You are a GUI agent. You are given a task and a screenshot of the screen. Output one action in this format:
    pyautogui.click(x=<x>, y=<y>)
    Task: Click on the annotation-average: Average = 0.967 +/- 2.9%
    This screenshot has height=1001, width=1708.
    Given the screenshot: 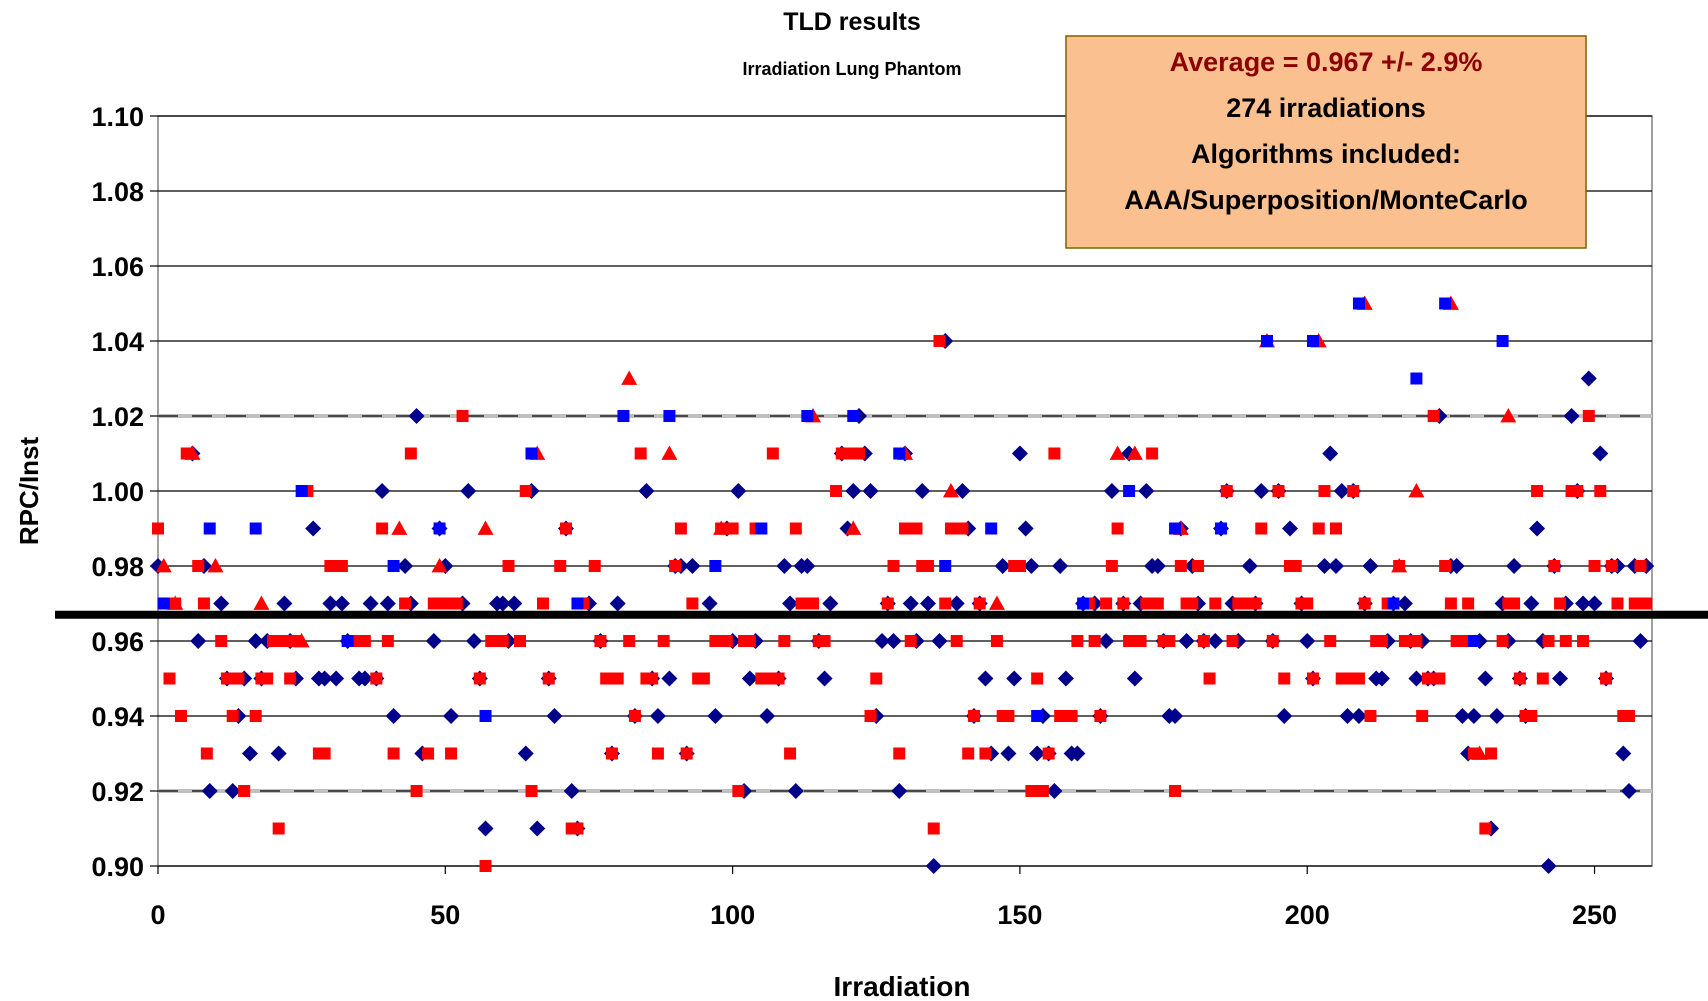 What is the action you would take?
    pyautogui.click(x=1326, y=62)
    